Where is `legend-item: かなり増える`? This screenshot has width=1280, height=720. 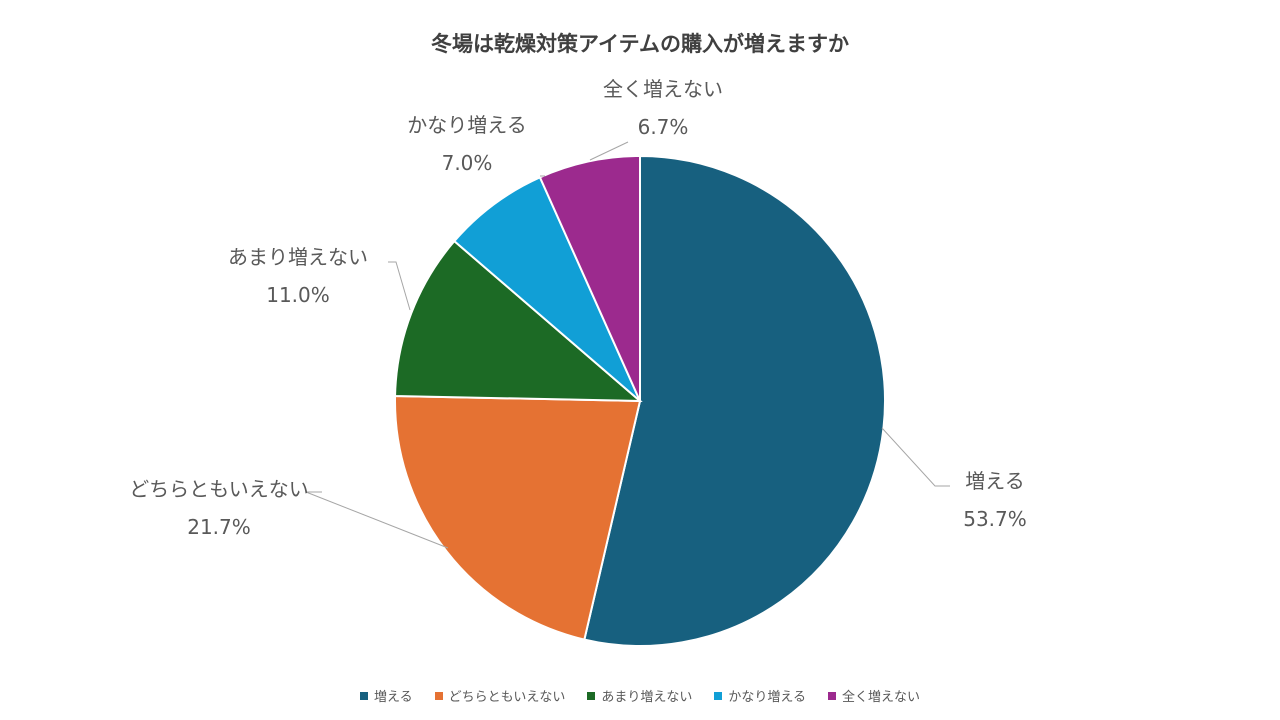
legend-item: かなり増える is located at coordinates (760, 695).